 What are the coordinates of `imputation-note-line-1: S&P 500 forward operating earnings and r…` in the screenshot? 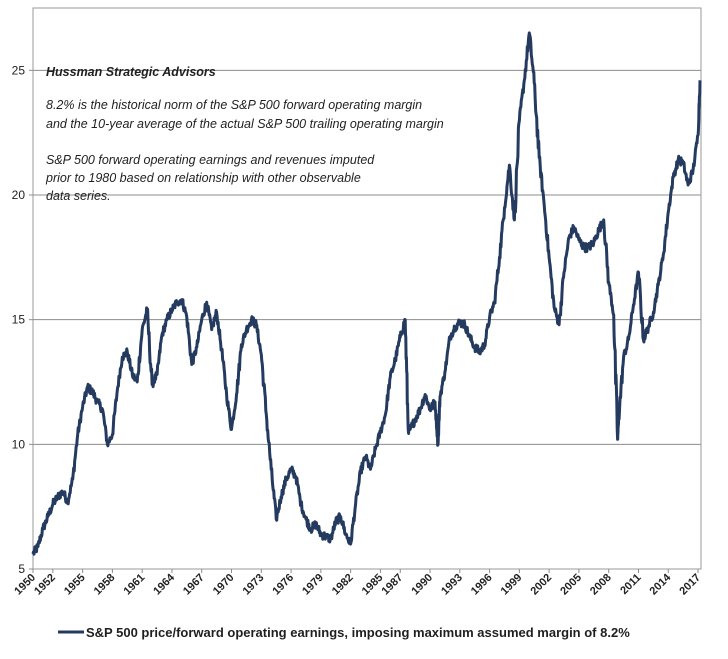 It's located at (210, 160).